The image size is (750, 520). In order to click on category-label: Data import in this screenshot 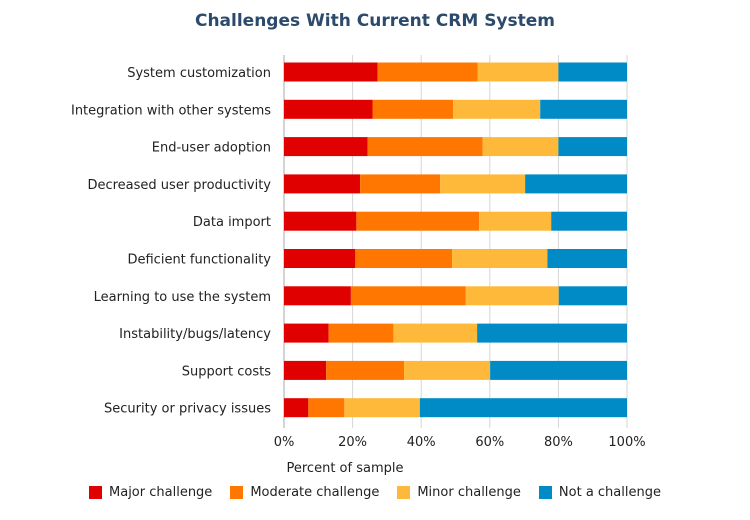, I will do `click(232, 222)`.